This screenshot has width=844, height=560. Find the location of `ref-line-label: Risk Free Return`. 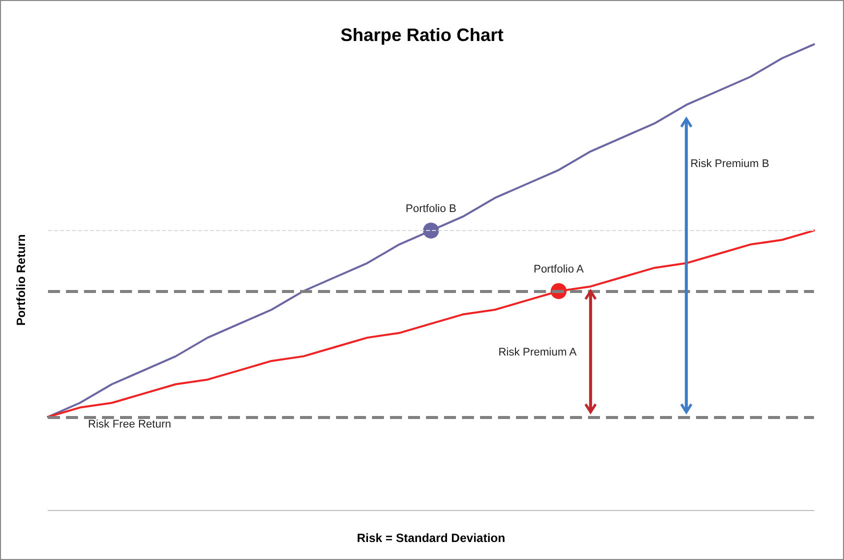

ref-line-label: Risk Free Return is located at coordinates (130, 424).